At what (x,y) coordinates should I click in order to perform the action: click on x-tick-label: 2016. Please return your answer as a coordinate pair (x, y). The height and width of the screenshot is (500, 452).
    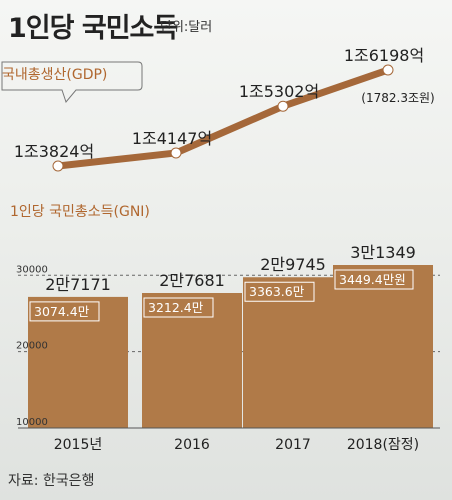
    Looking at the image, I should click on (192, 445).